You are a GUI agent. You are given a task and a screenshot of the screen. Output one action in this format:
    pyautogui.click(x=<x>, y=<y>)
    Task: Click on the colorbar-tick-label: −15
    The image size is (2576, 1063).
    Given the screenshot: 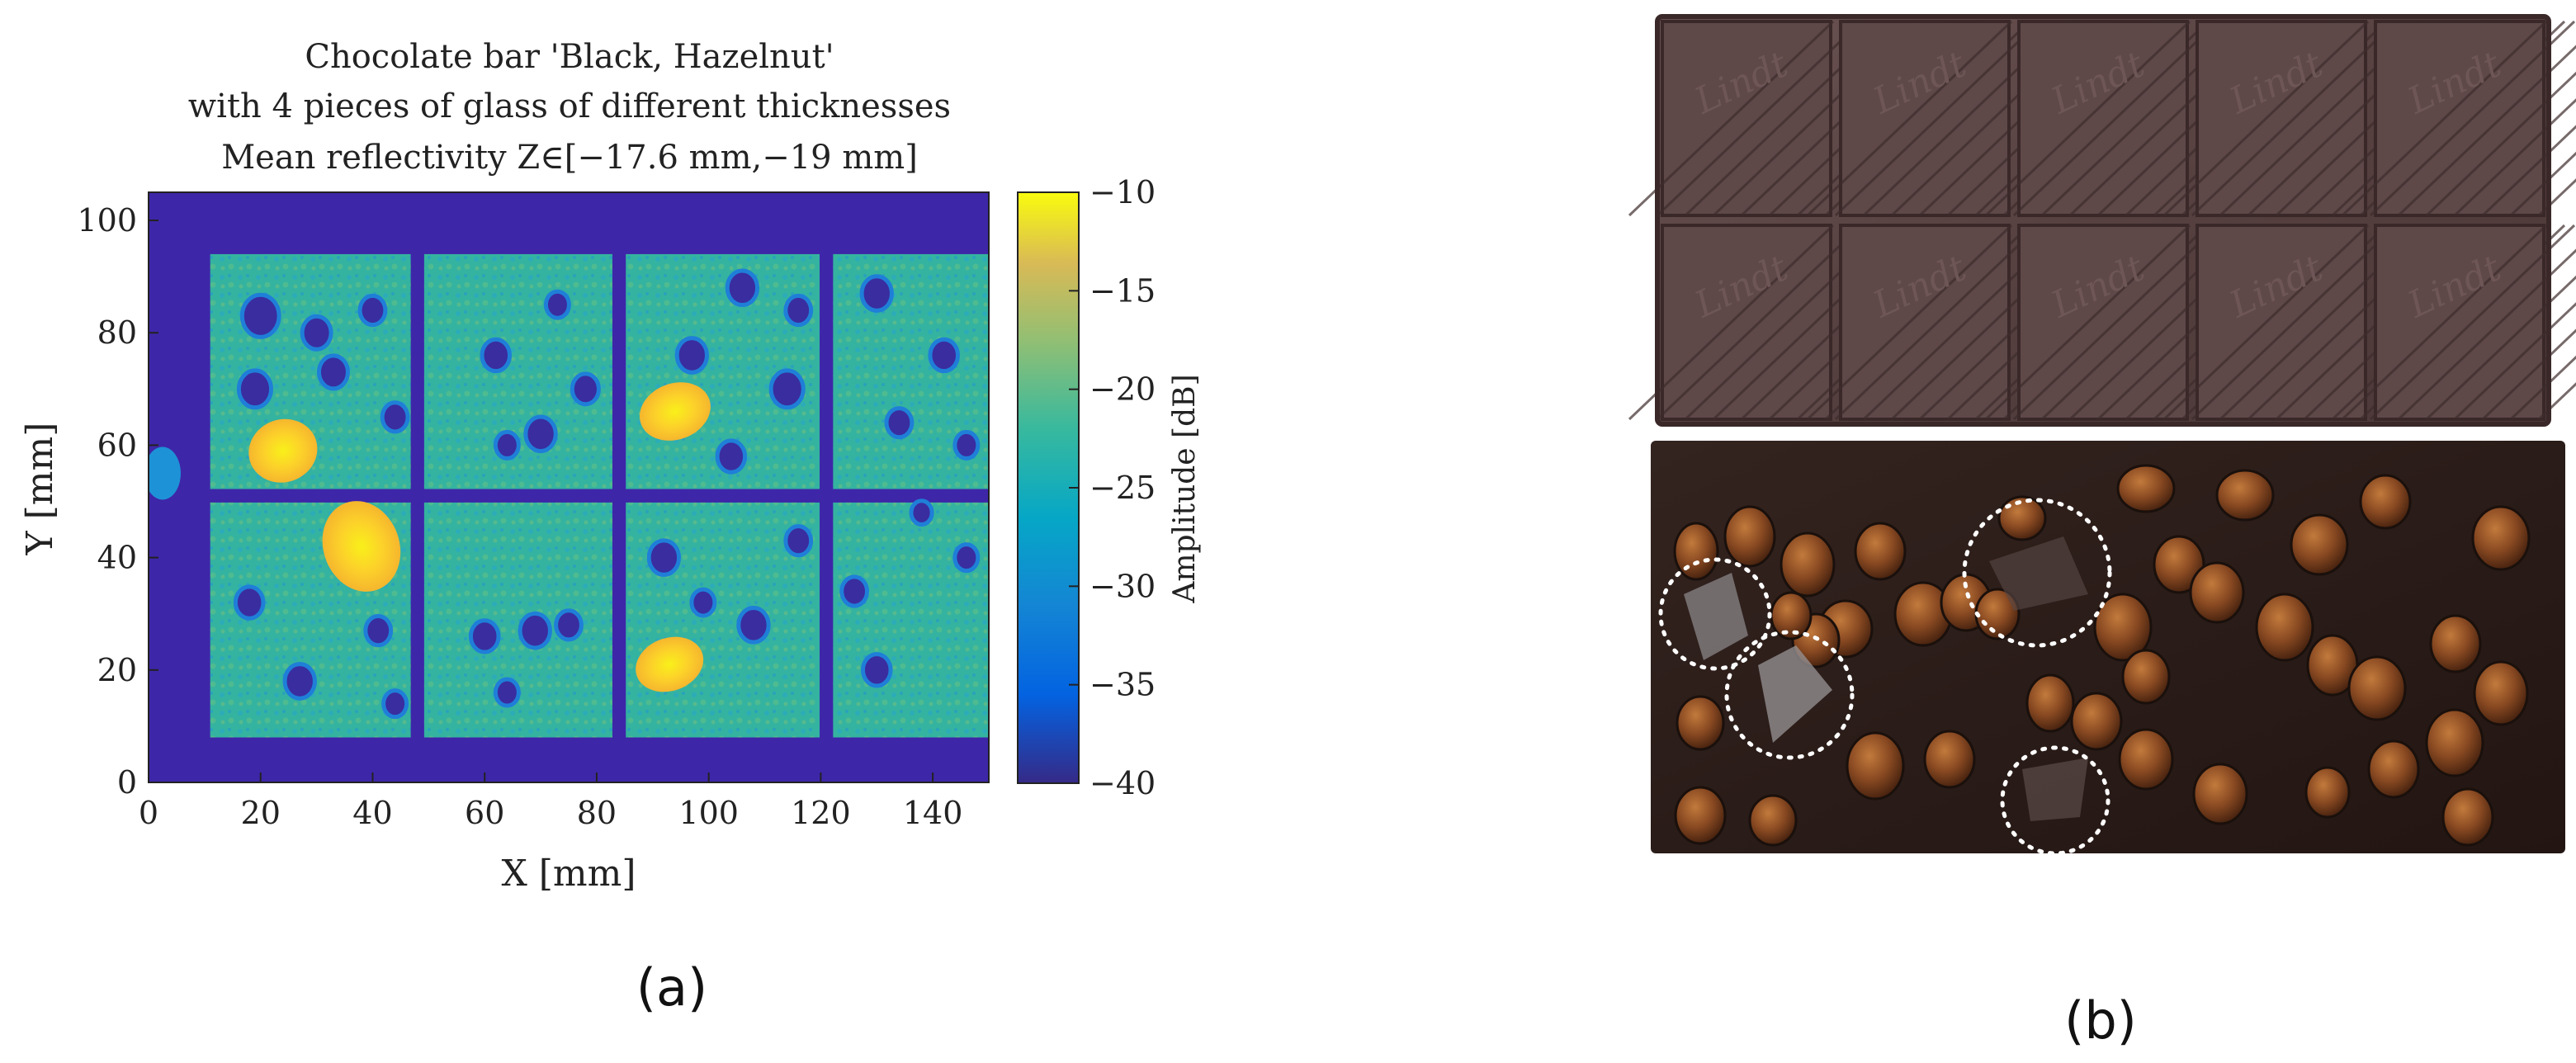 What is the action you would take?
    pyautogui.click(x=1122, y=290)
    